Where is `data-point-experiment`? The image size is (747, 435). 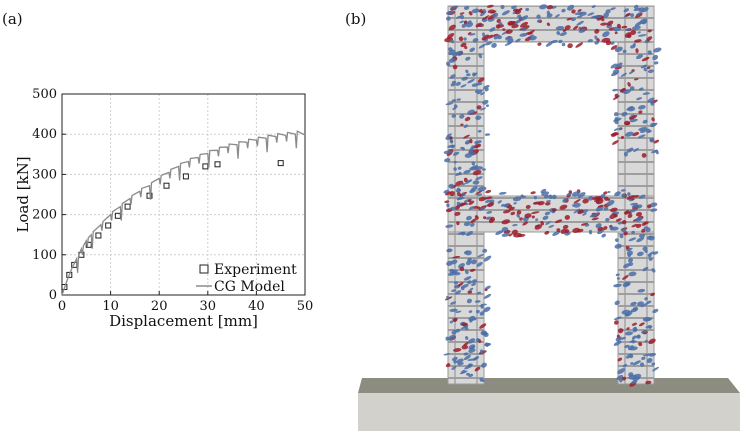
data-point-experiment is located at coordinates (117, 215).